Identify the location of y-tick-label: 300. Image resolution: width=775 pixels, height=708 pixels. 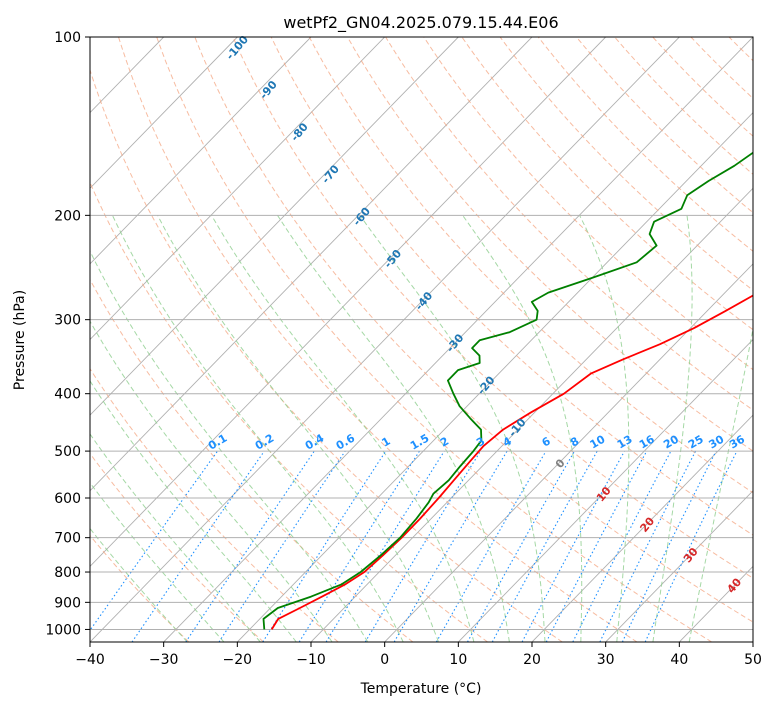
(67, 321).